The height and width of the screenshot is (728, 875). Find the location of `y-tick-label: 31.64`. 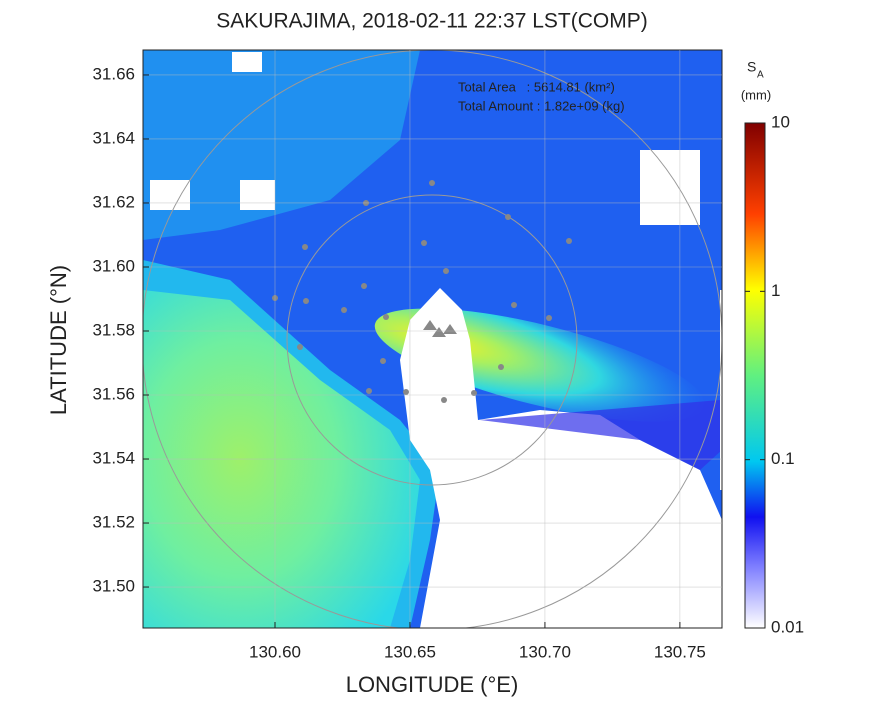

y-tick-label: 31.64 is located at coordinates (113, 137).